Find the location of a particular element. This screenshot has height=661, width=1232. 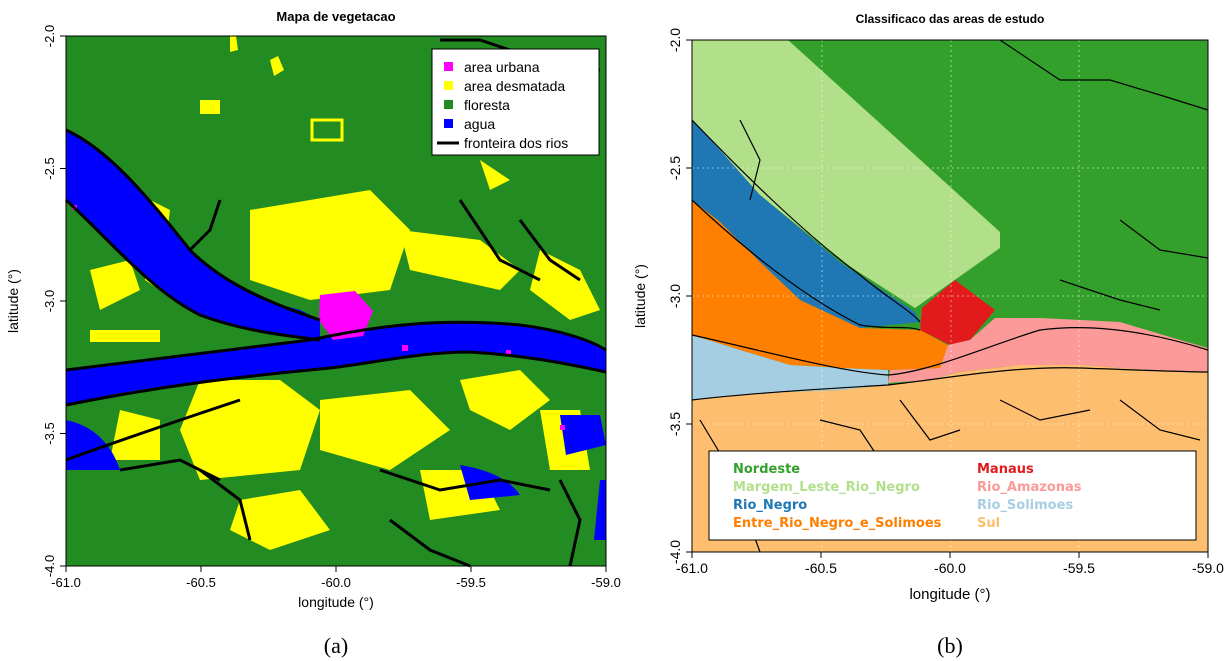

panel-a-ylabel: latitude (°) is located at coordinates (13, 301).